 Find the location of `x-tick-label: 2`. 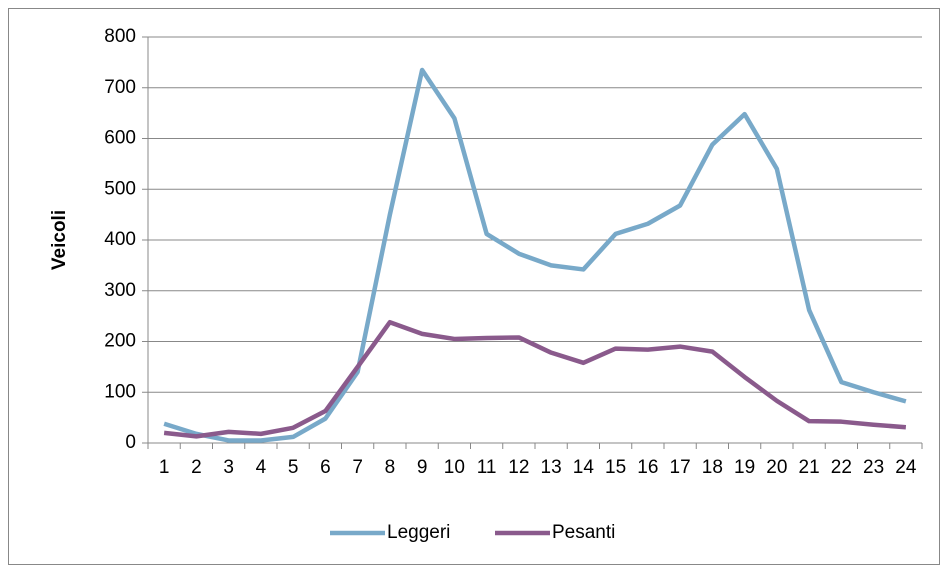

x-tick-label: 2 is located at coordinates (196, 467).